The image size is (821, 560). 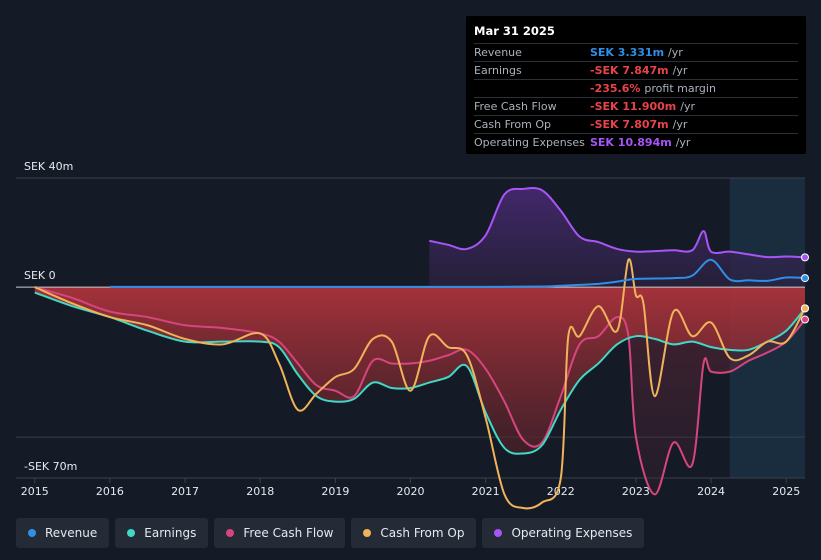 I want to click on operating-expenses-line, so click(x=617, y=222).